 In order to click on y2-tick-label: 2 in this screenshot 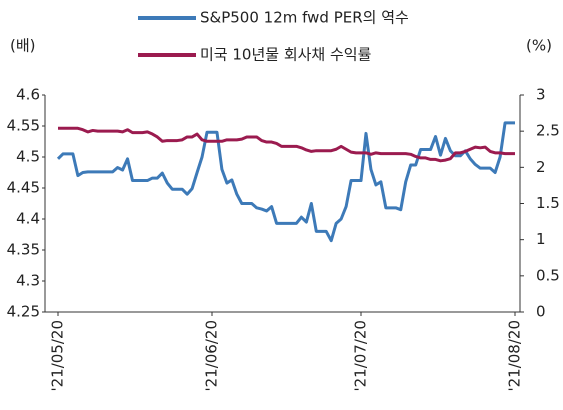, I will do `click(541, 167)`.